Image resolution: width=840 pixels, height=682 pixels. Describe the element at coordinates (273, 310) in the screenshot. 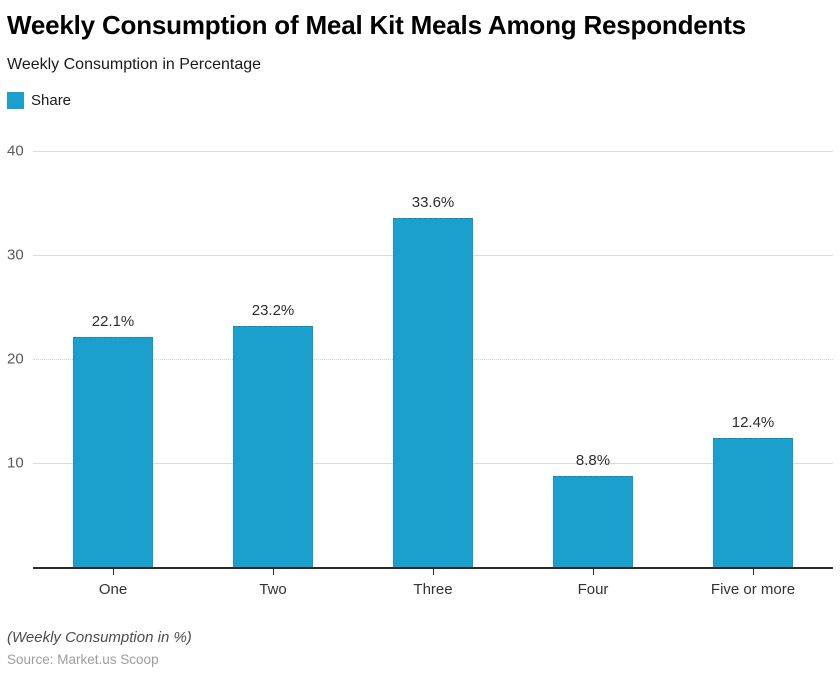

I see `bar-value-label: 23.2%` at that location.